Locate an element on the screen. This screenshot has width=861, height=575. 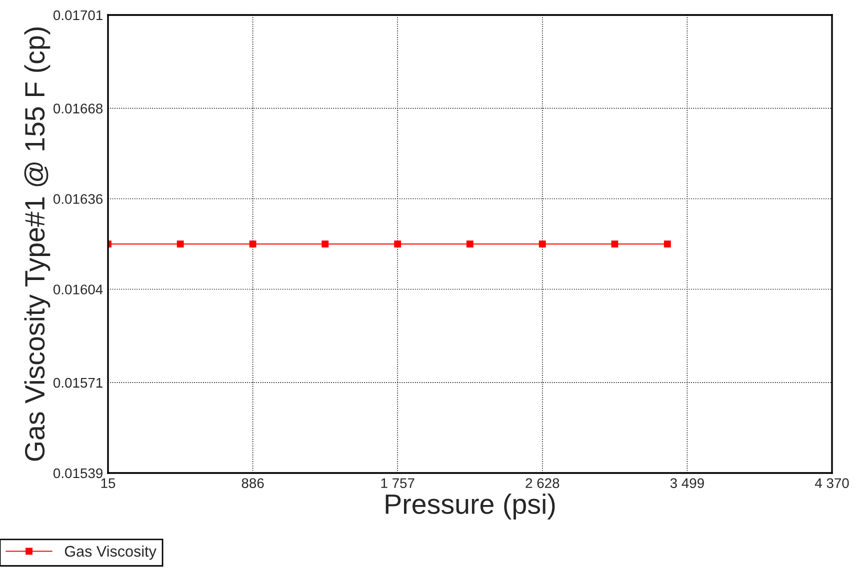
x-tick-label: 2 628 is located at coordinates (543, 483).